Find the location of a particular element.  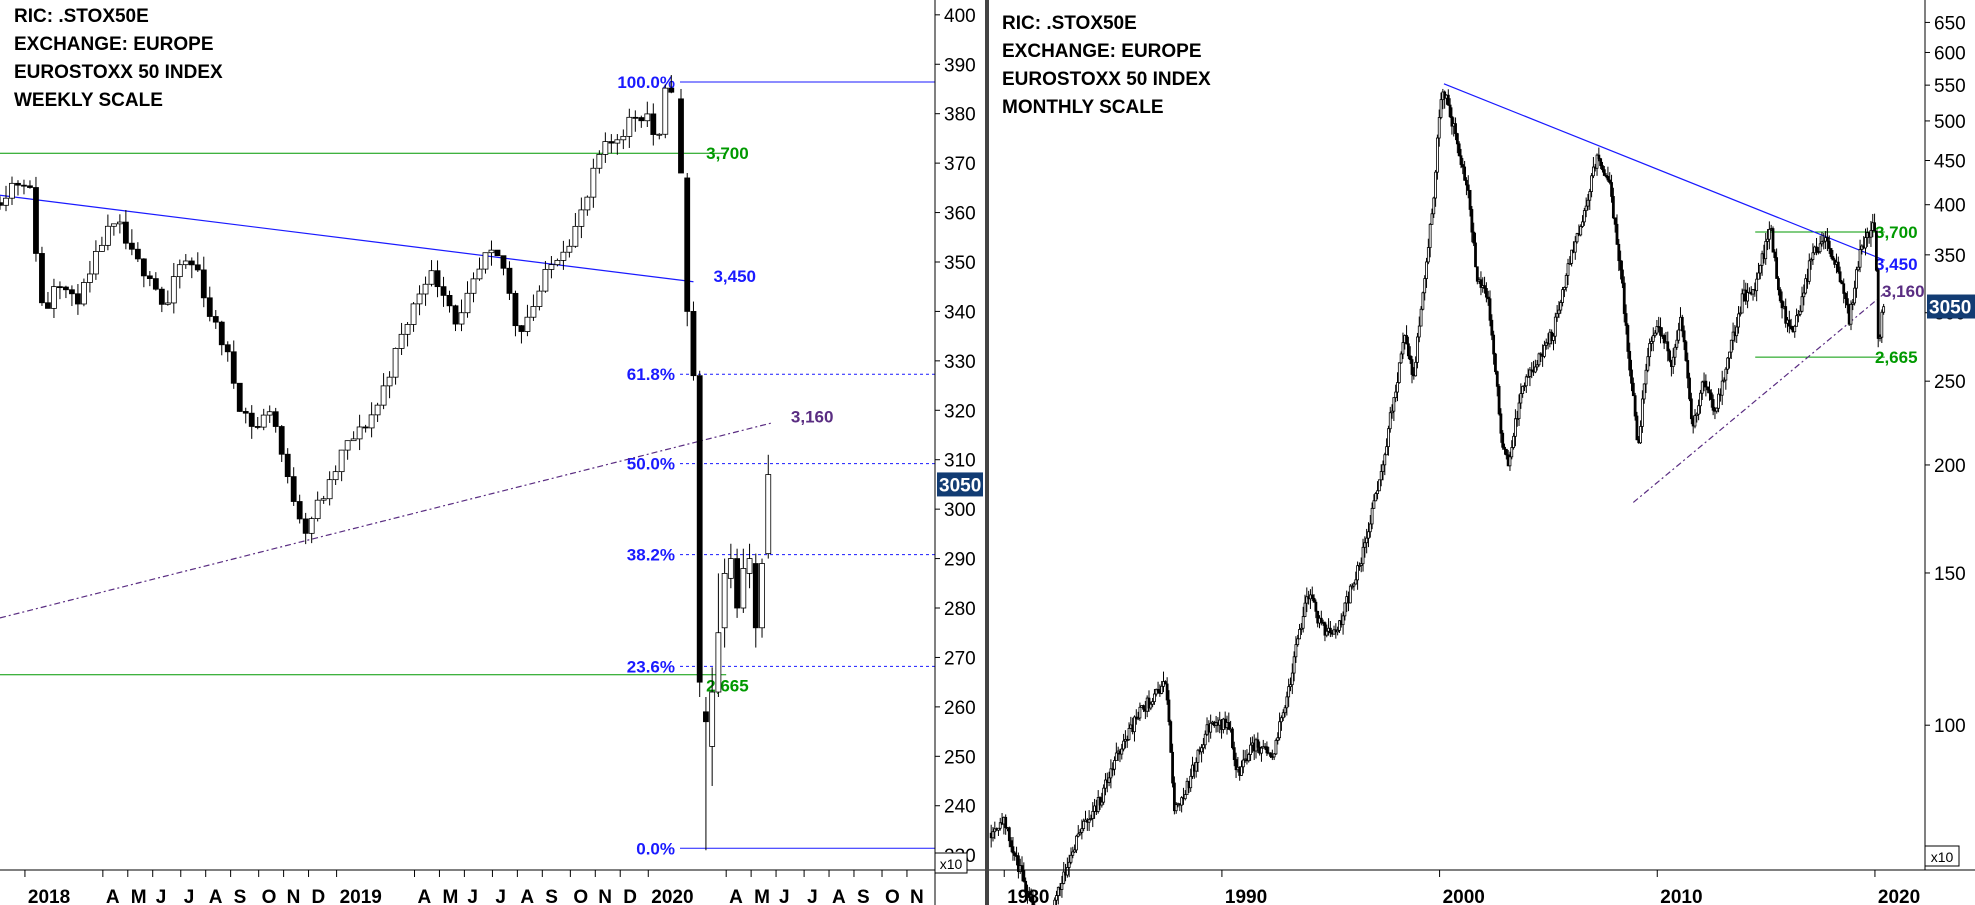

monthly-levels: 3,700 2,665 is located at coordinates (1836, 295).